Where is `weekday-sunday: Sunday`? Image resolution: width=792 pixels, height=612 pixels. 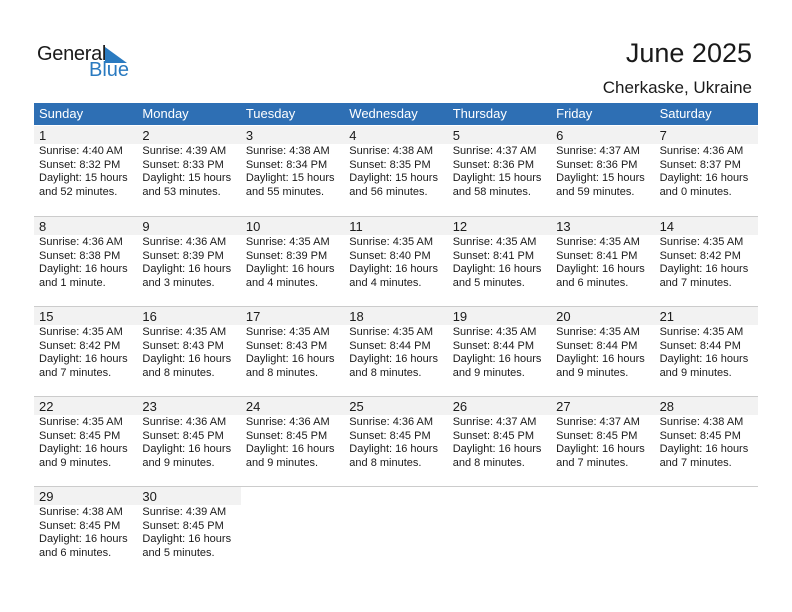 weekday-sunday: Sunday is located at coordinates (61, 113).